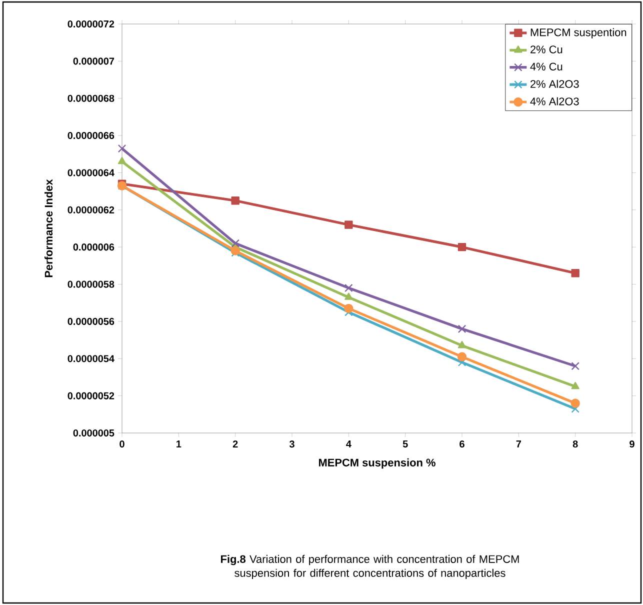 The width and height of the screenshot is (643, 605). Describe the element at coordinates (554, 84) in the screenshot. I see `legend-label: 2% Al2O3` at that location.